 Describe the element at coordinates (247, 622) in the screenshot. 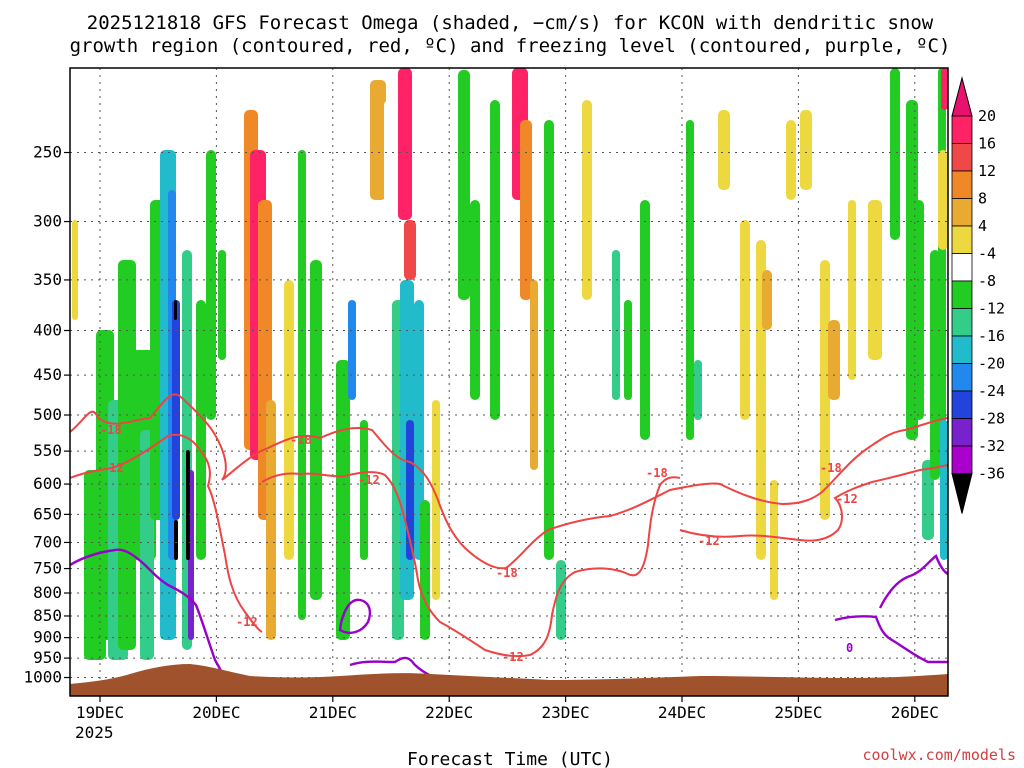

I see `red-contour-label-5: -12` at that location.